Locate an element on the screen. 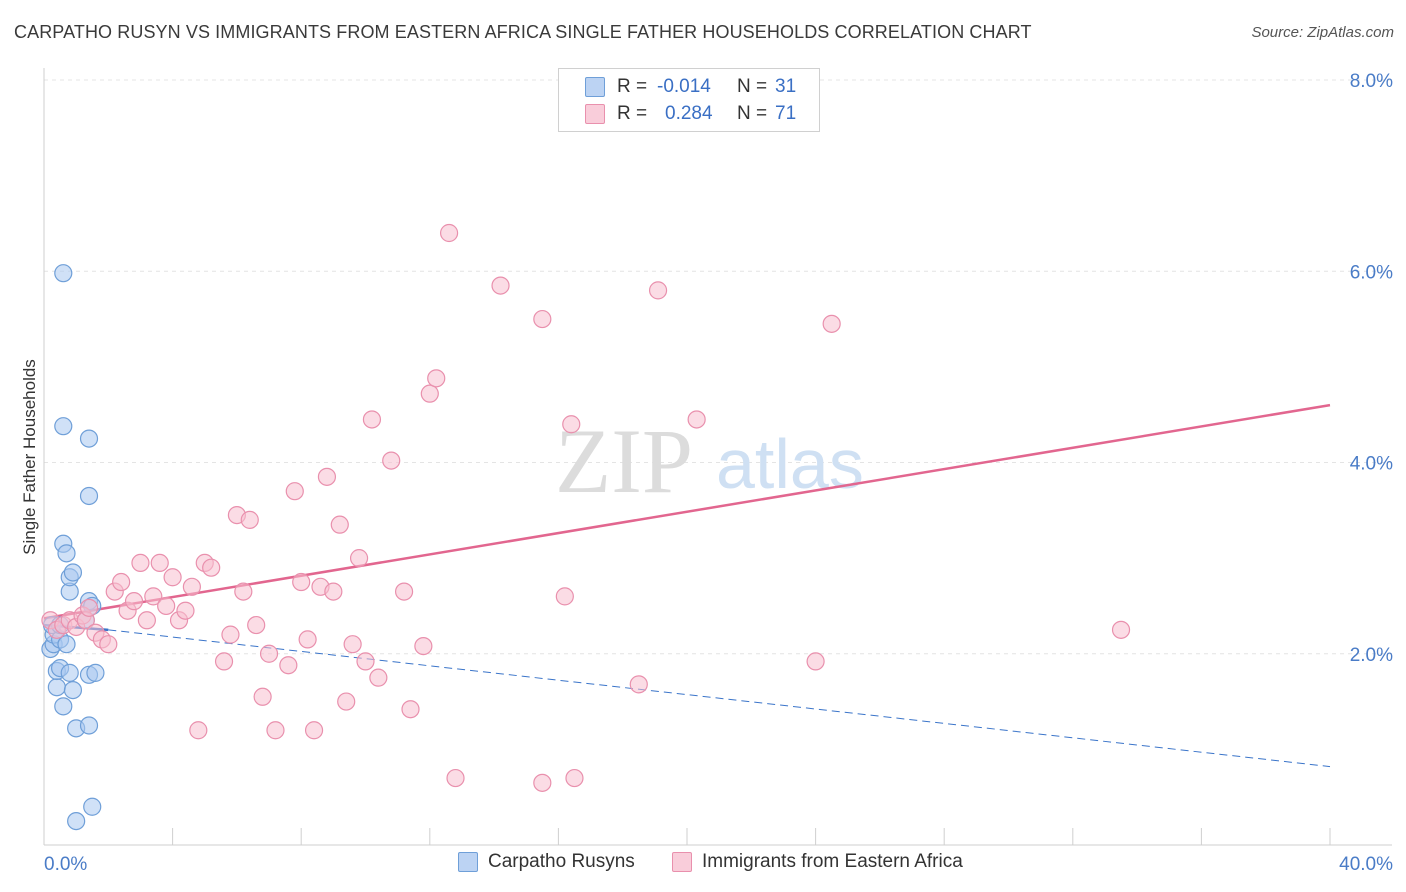 The height and width of the screenshot is (892, 1406). y-tick-label: 8.0% is located at coordinates (1371, 81).